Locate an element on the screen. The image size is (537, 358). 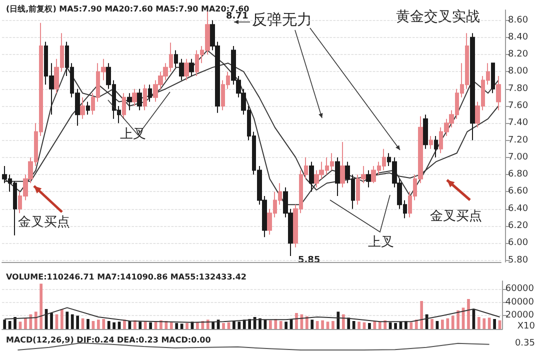
chart-title: MACD(12,26,9) DIF:0.24 DEA:0.23 MACD:0.00 is located at coordinates (109, 340).